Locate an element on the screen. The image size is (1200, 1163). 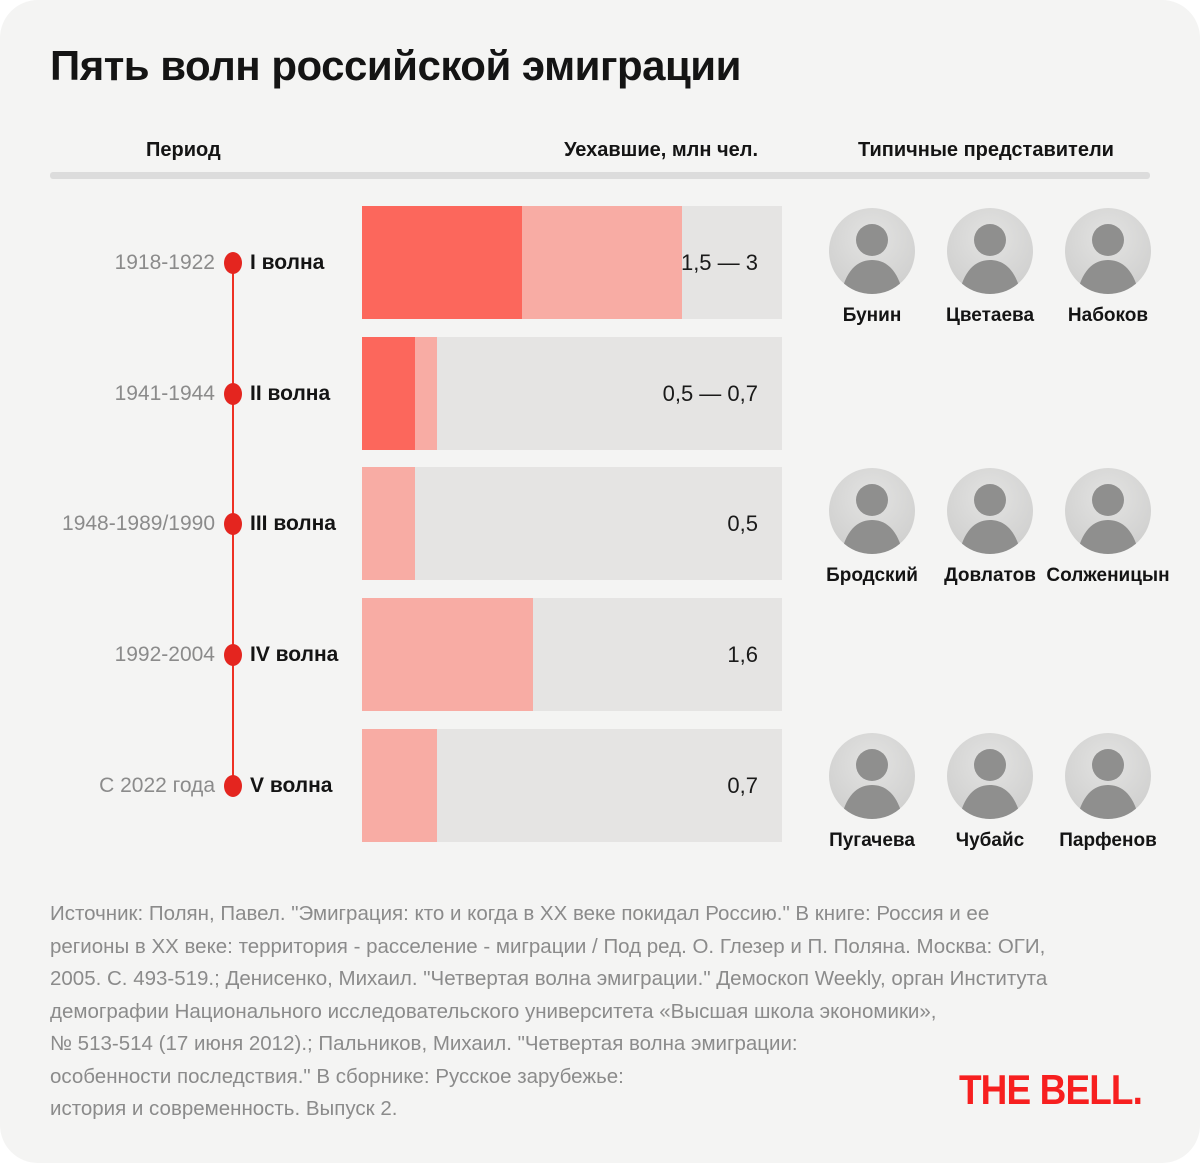
bar-value-label: 0,7 is located at coordinates (742, 785).